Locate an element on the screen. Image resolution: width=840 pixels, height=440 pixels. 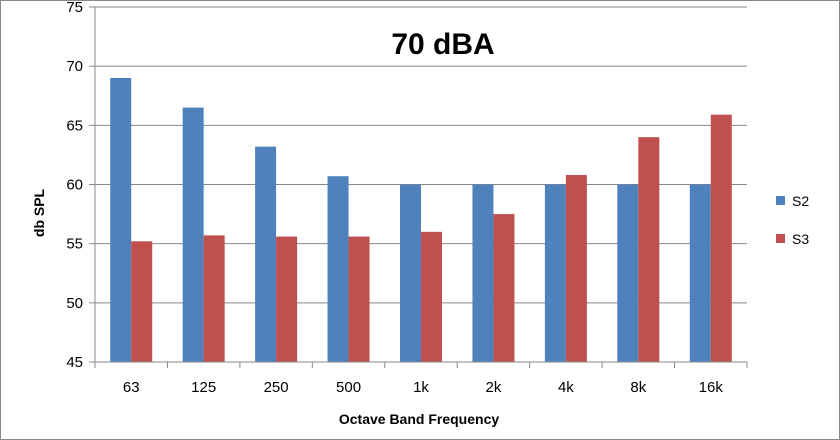
y-tick-label: 70 is located at coordinates (74, 66).